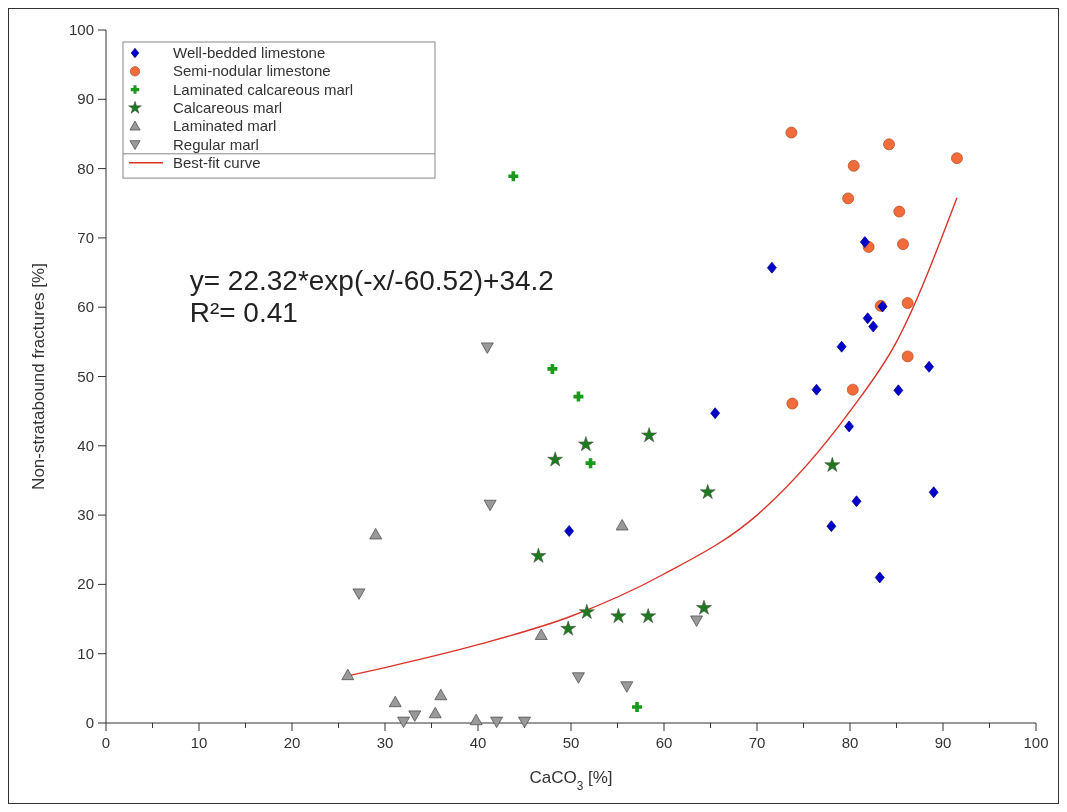  What do you see at coordinates (199, 742) in the screenshot?
I see `x-tick-label: 10` at bounding box center [199, 742].